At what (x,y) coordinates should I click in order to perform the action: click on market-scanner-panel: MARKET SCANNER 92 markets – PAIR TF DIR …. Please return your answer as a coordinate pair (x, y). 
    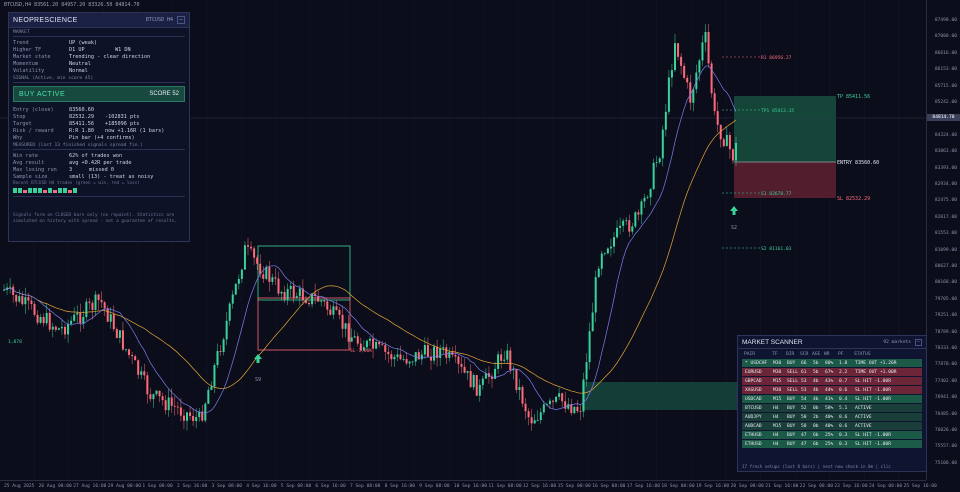
    Looking at the image, I should click on (832, 403).